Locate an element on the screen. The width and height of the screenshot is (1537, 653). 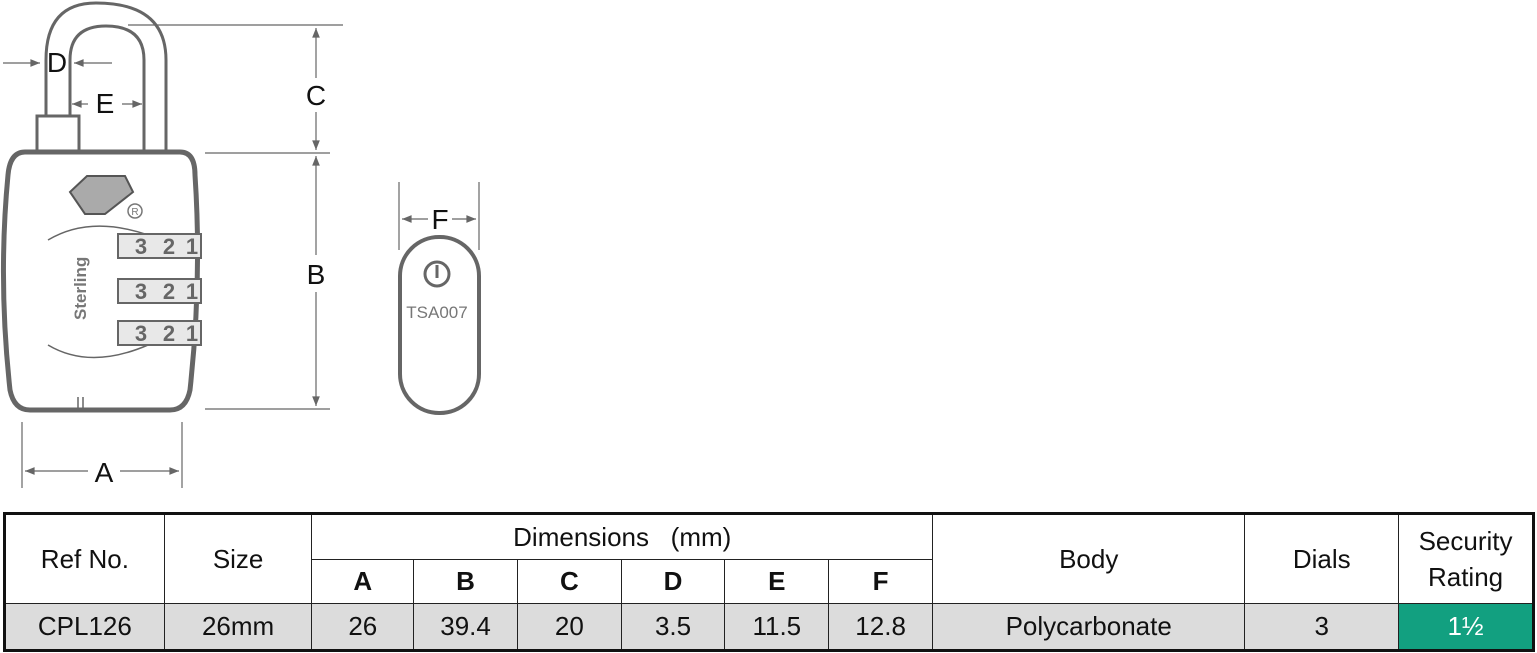
cell-dim-a: 26 is located at coordinates (363, 627).